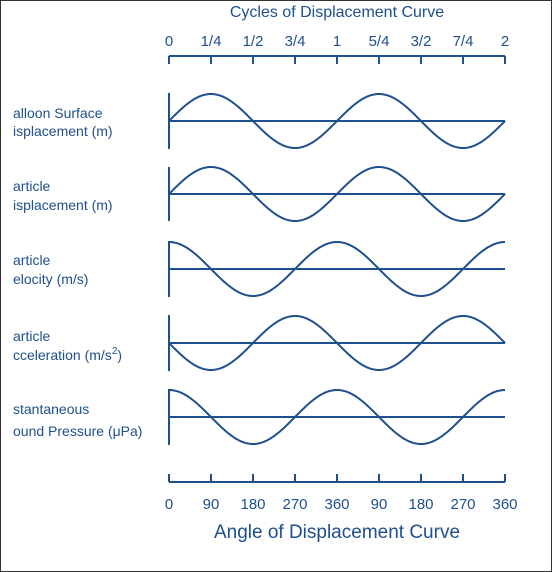 The width and height of the screenshot is (552, 572). What do you see at coordinates (51, 409) in the screenshot?
I see `row-label-line1: stantaneous` at bounding box center [51, 409].